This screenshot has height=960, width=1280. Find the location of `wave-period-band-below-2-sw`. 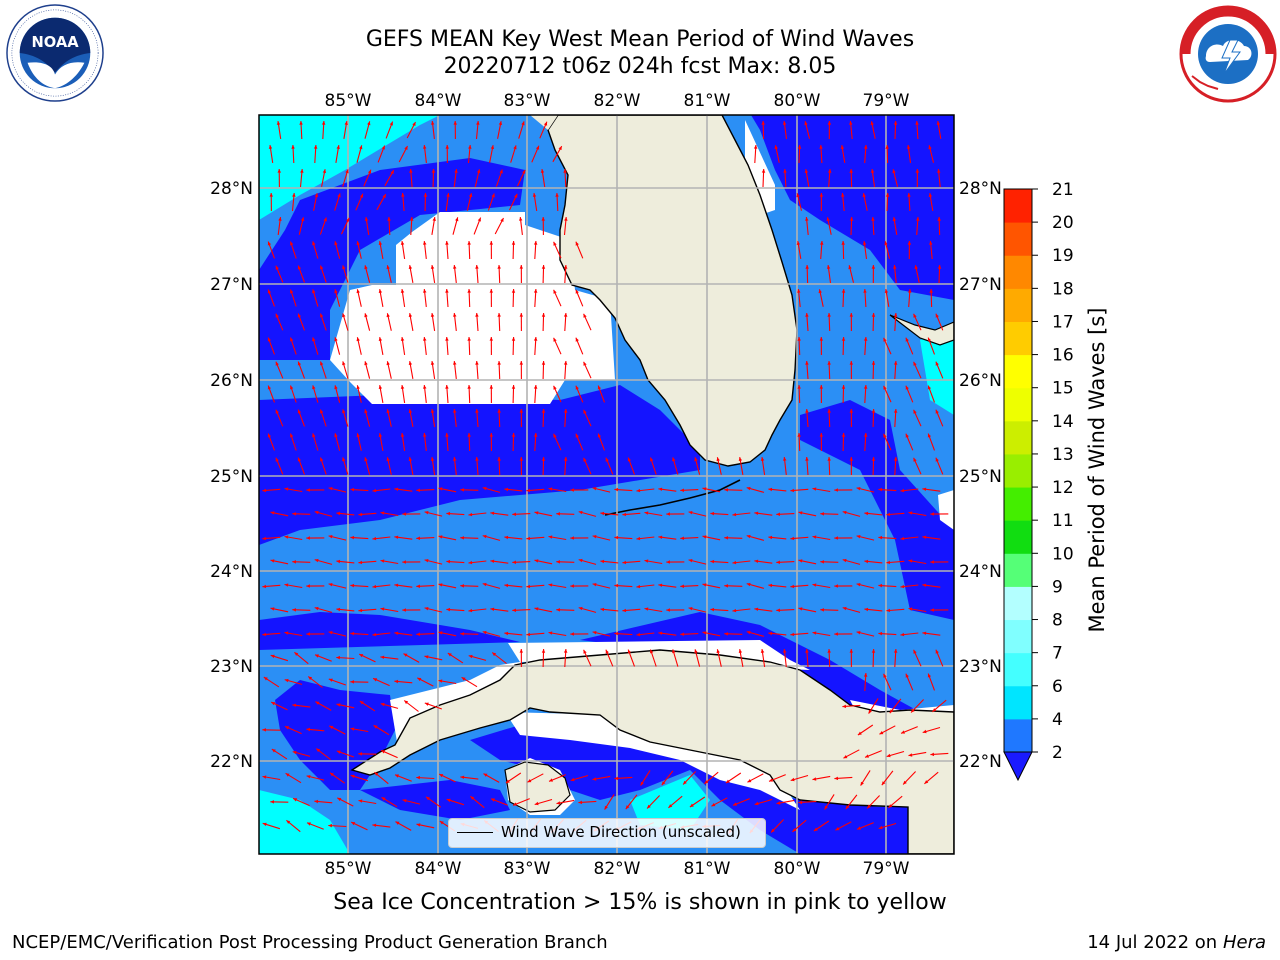

wave-period-band-below-2-sw is located at coordinates (435, 800).